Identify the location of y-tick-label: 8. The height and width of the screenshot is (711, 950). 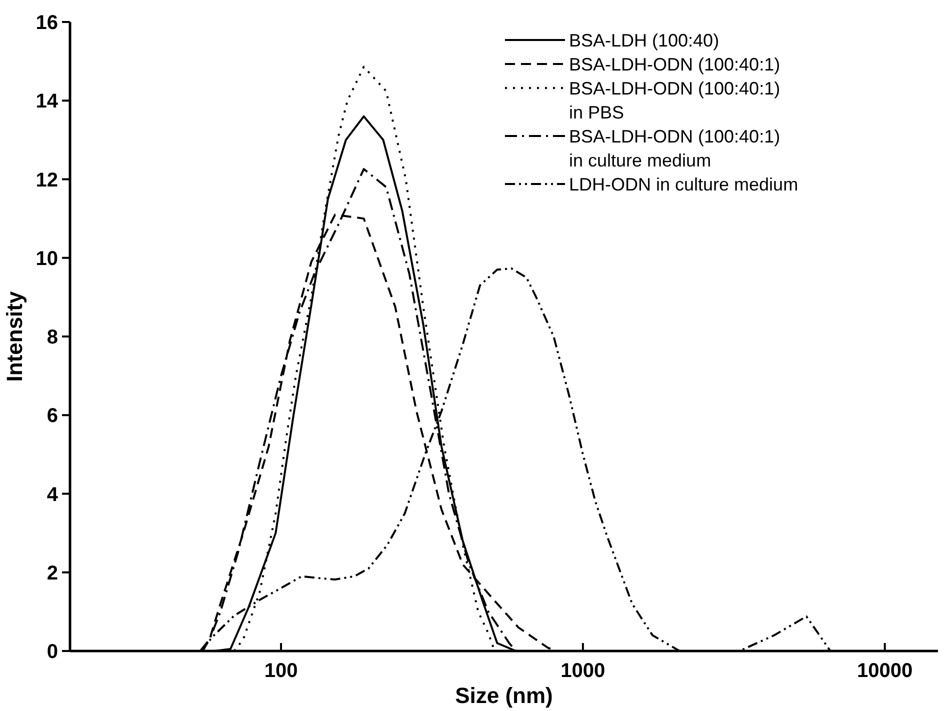
(52, 337).